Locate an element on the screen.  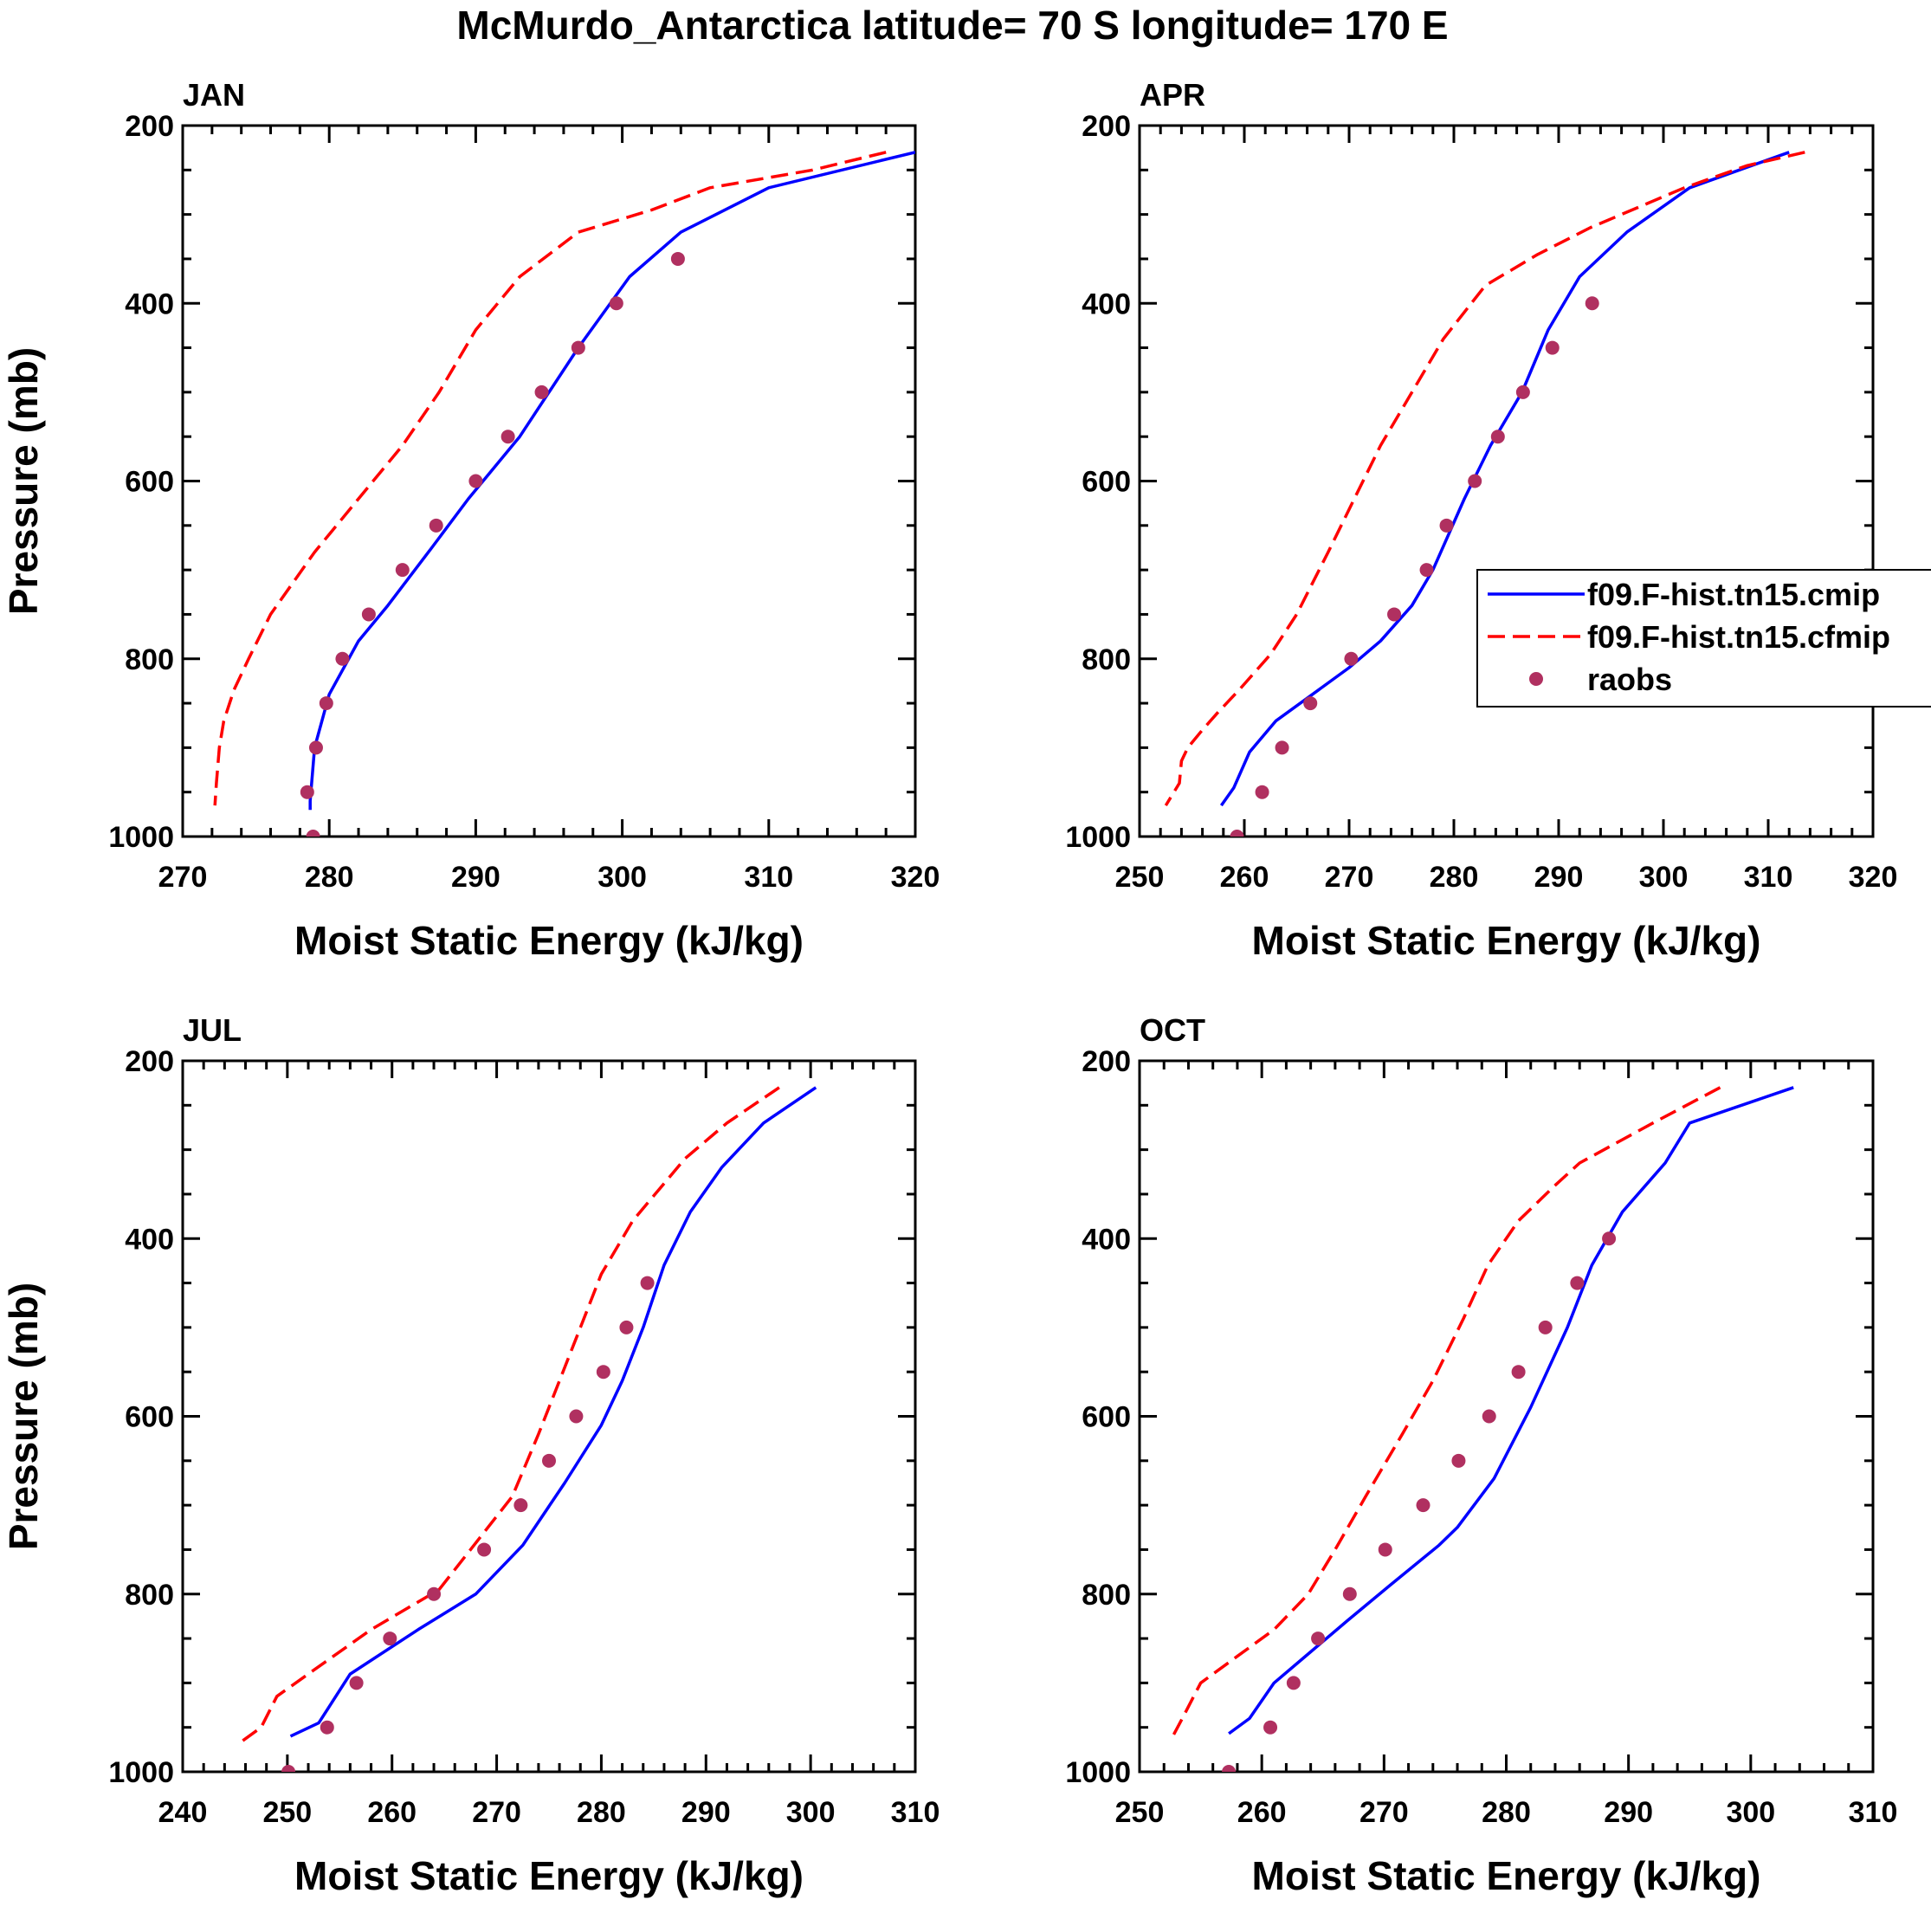
legend-label: f09.F-hist.tn15.cmip is located at coordinates (1733, 594).